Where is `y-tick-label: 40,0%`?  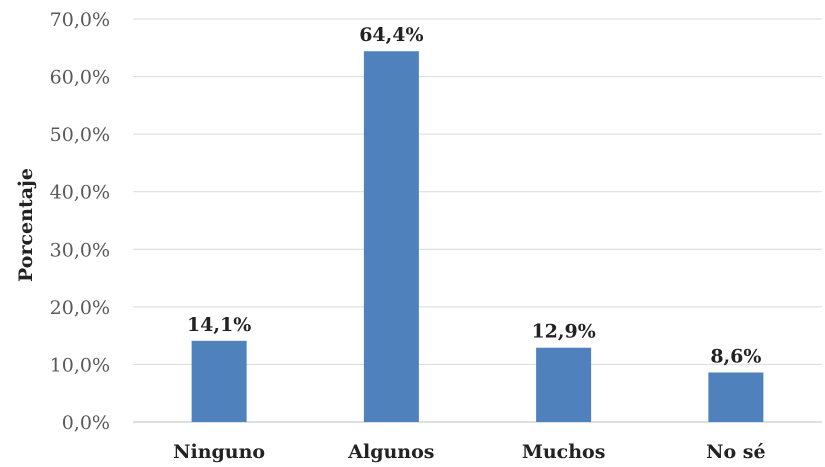
y-tick-label: 40,0% is located at coordinates (80, 193).